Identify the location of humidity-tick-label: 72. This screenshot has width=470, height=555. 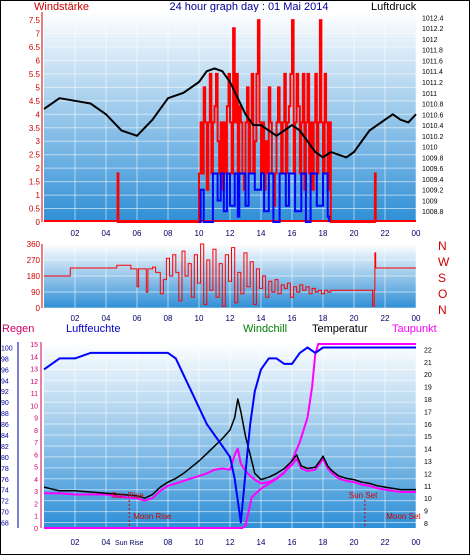
(5, 502).